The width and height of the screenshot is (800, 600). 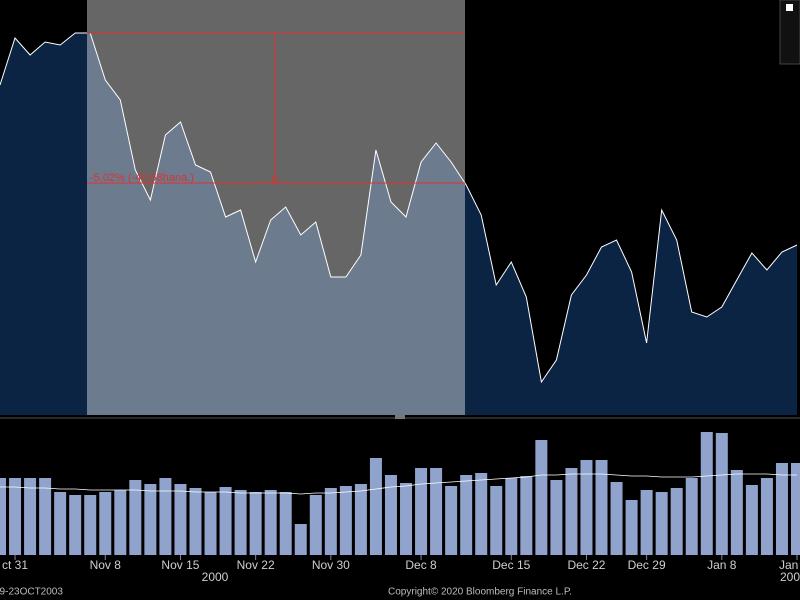 What do you see at coordinates (722, 565) in the screenshot?
I see `x-tick-label: Jan 8` at bounding box center [722, 565].